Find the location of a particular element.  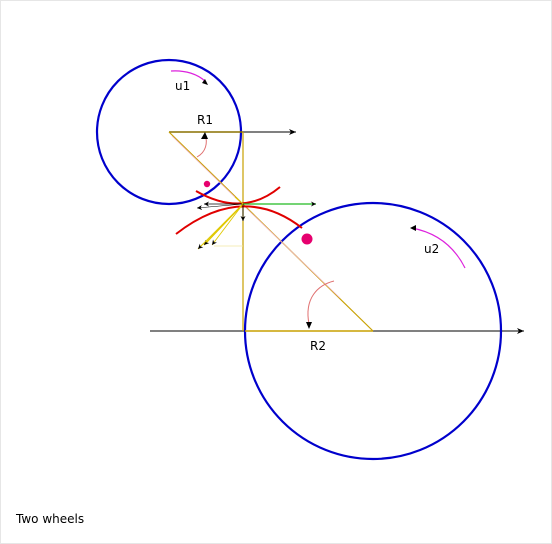

rotation-arrow-u2 is located at coordinates (438, 248).